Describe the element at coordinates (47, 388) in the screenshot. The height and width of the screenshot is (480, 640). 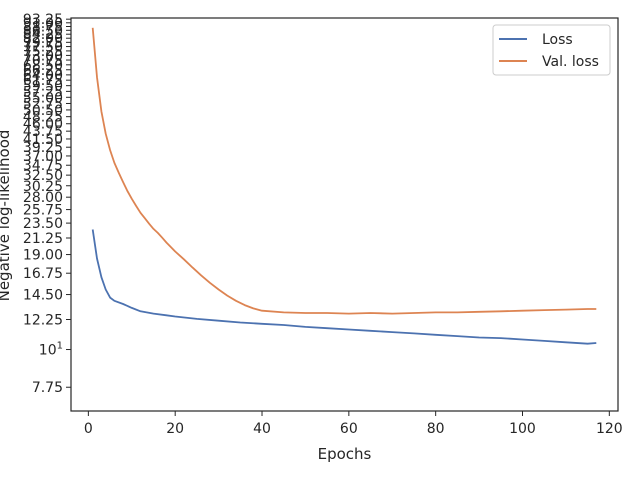
I see `y-tick-label: 7.75` at that location.